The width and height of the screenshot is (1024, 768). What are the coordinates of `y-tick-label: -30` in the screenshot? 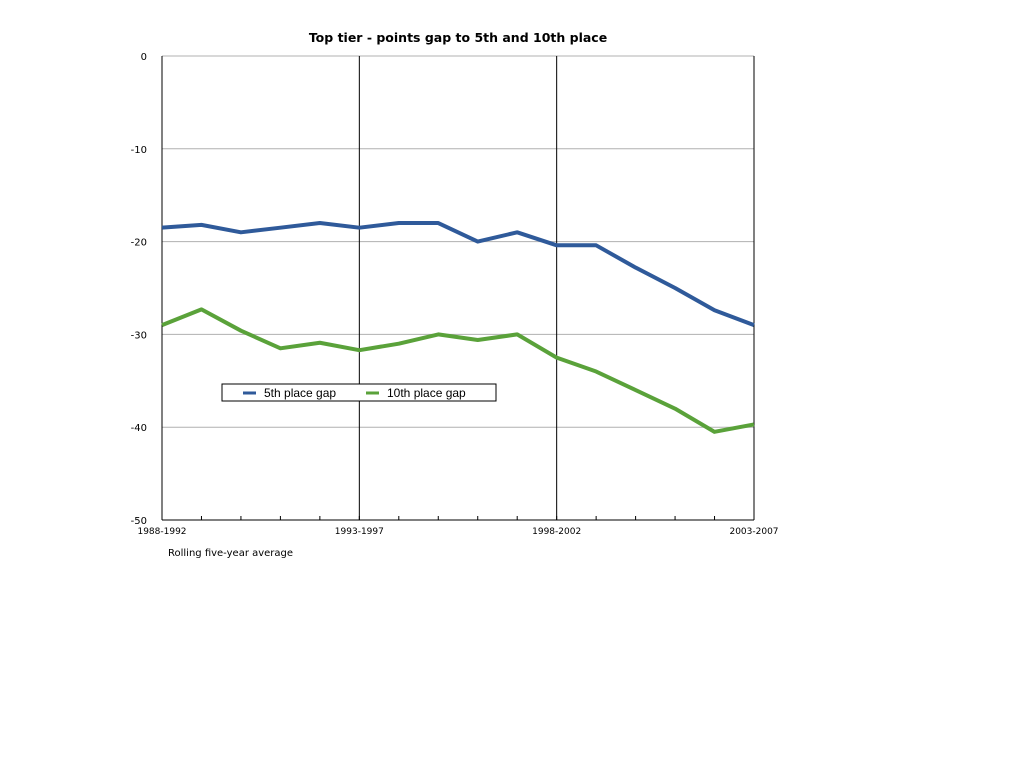 It's located at (139, 335).